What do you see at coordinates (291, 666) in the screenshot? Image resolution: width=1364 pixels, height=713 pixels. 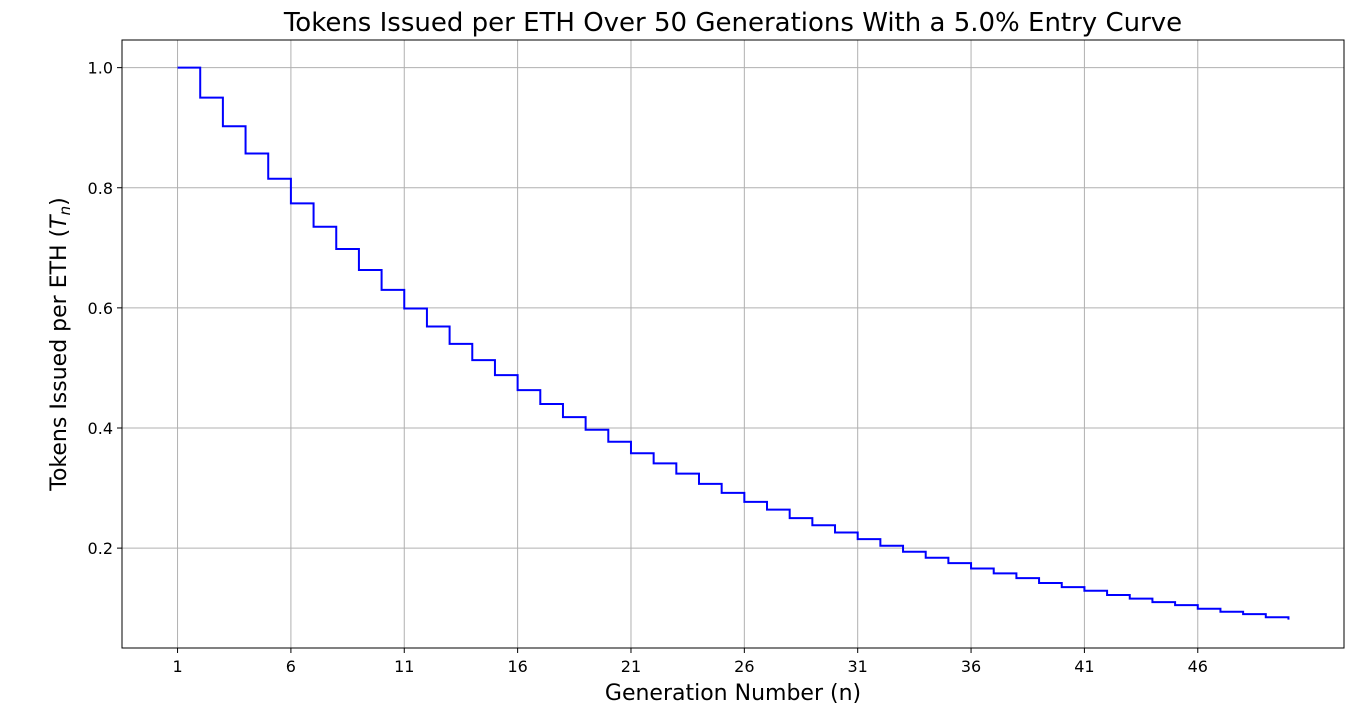 I see `x-tick-label: 6` at bounding box center [291, 666].